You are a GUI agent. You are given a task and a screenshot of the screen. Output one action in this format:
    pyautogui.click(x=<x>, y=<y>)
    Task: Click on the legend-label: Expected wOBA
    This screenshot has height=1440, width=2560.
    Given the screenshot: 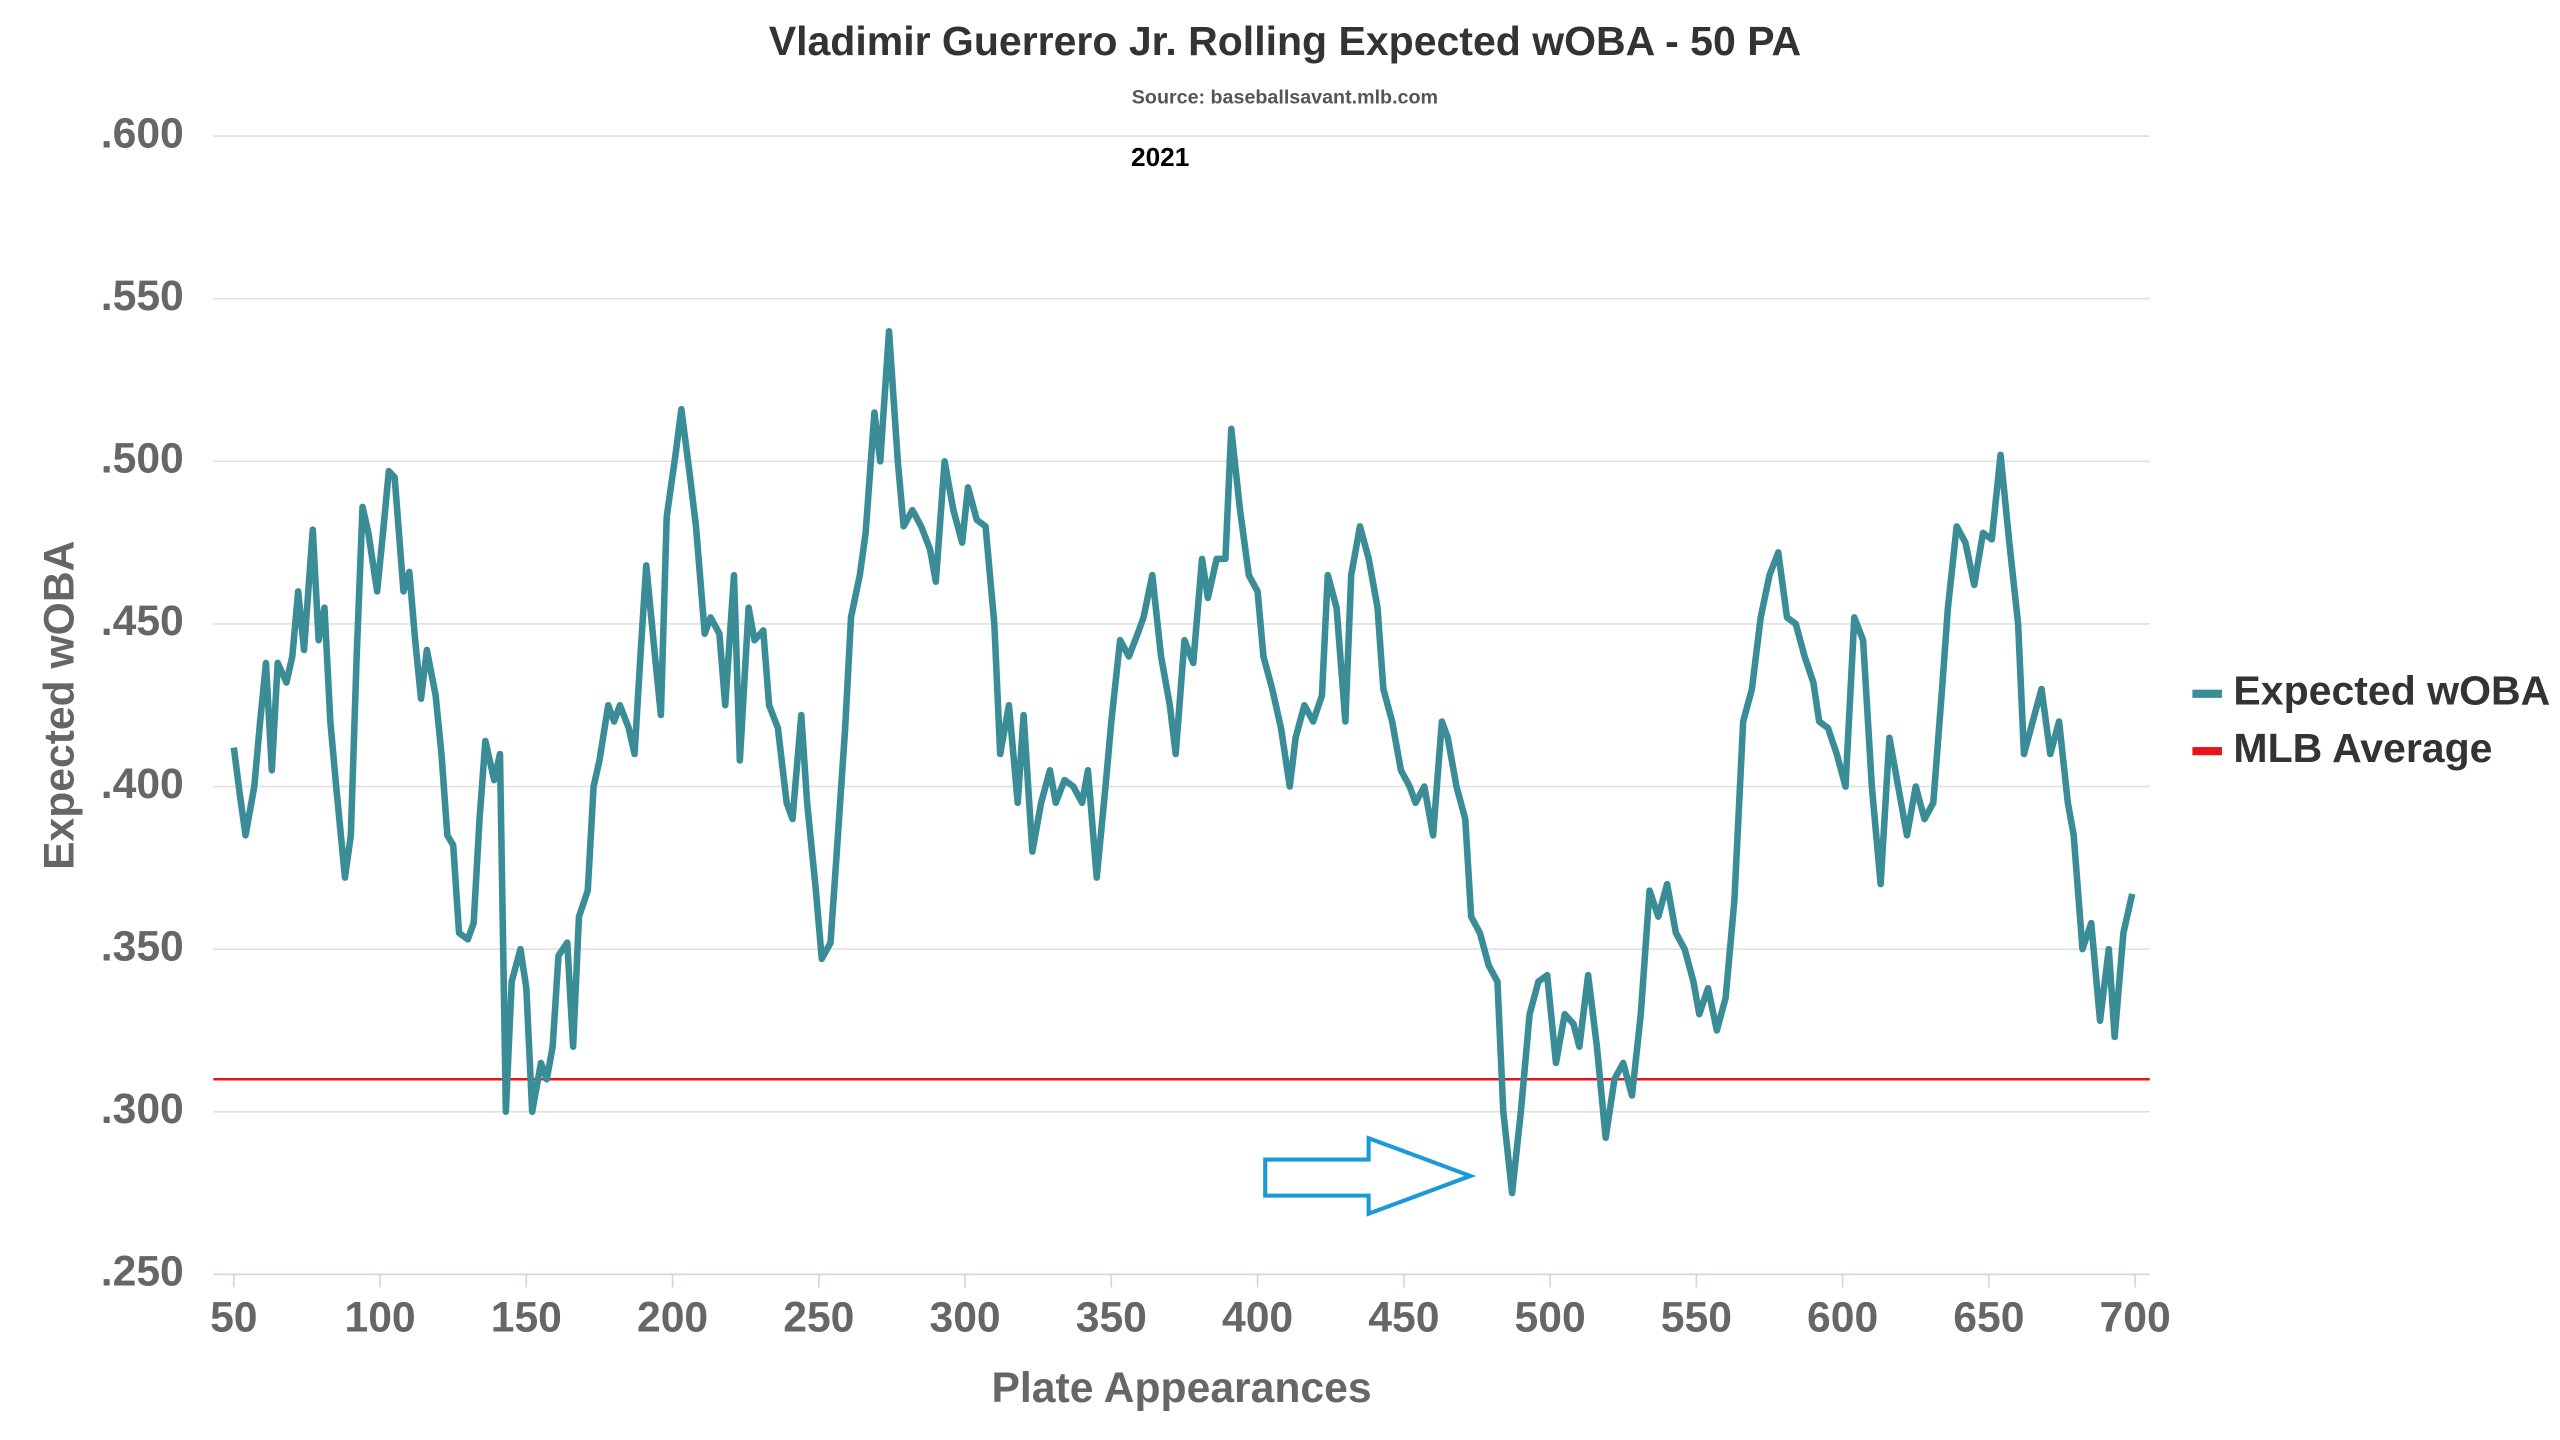 What is the action you would take?
    pyautogui.click(x=2391, y=691)
    